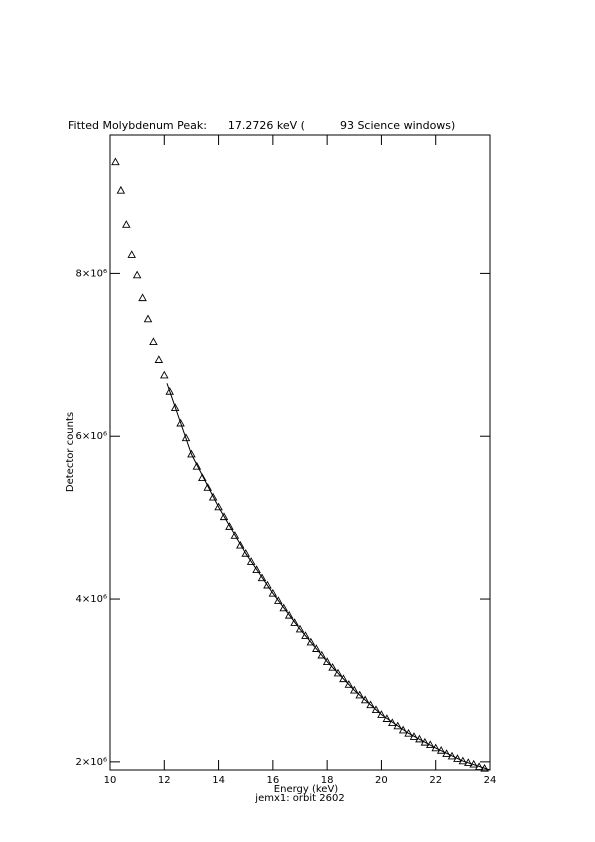  What do you see at coordinates (299, 798) in the screenshot?
I see `subtitle: jemx1: orbit 2602` at bounding box center [299, 798].